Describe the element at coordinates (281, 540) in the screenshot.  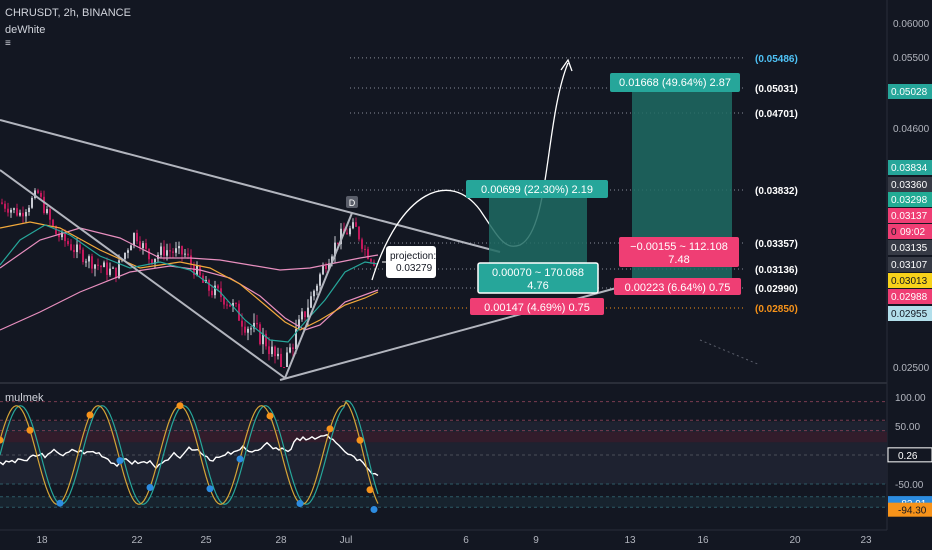
I see `time-axis-tick: 28` at that location.